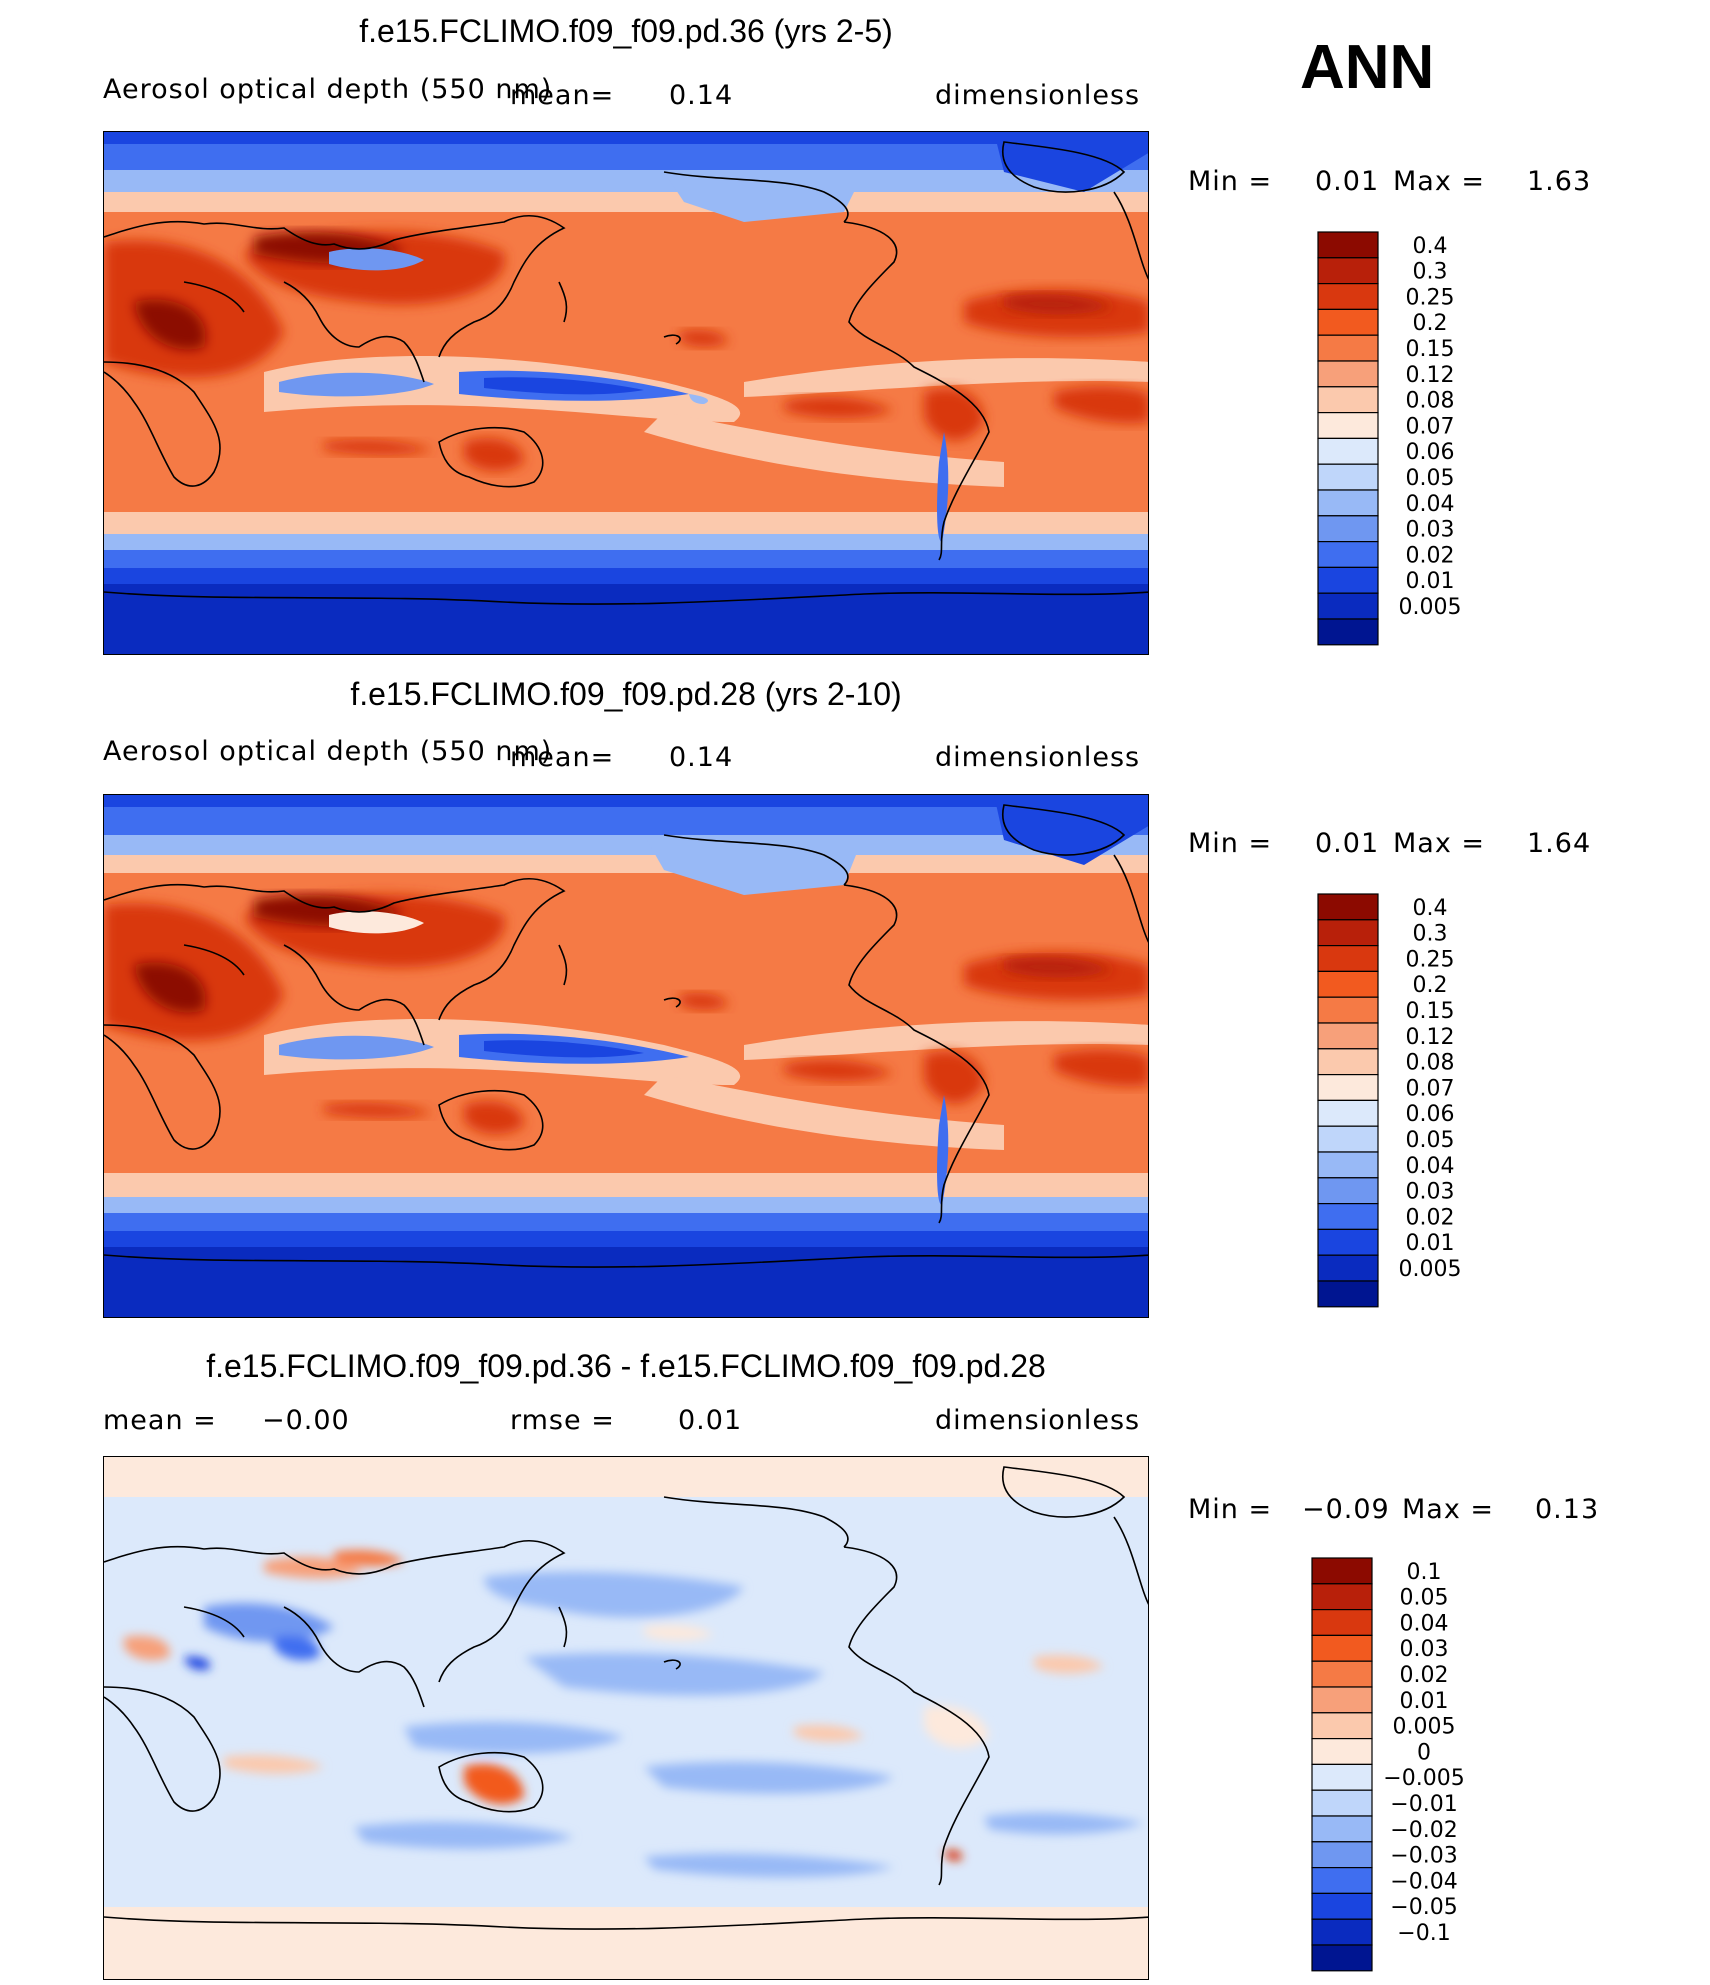  I want to click on colorbar-level-label: −0.03, so click(1423, 1856).